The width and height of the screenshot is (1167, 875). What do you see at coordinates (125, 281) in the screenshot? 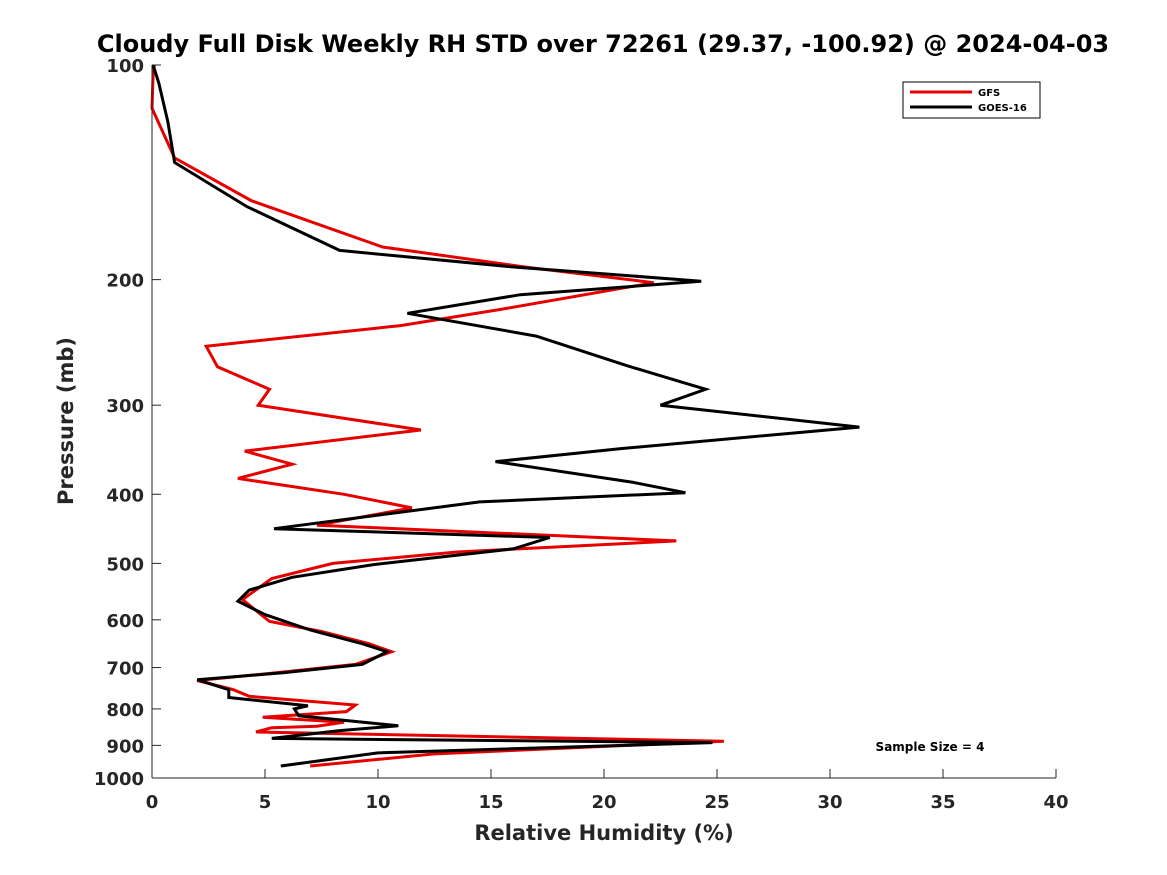
I see `y-tick-label: 200` at bounding box center [125, 281].